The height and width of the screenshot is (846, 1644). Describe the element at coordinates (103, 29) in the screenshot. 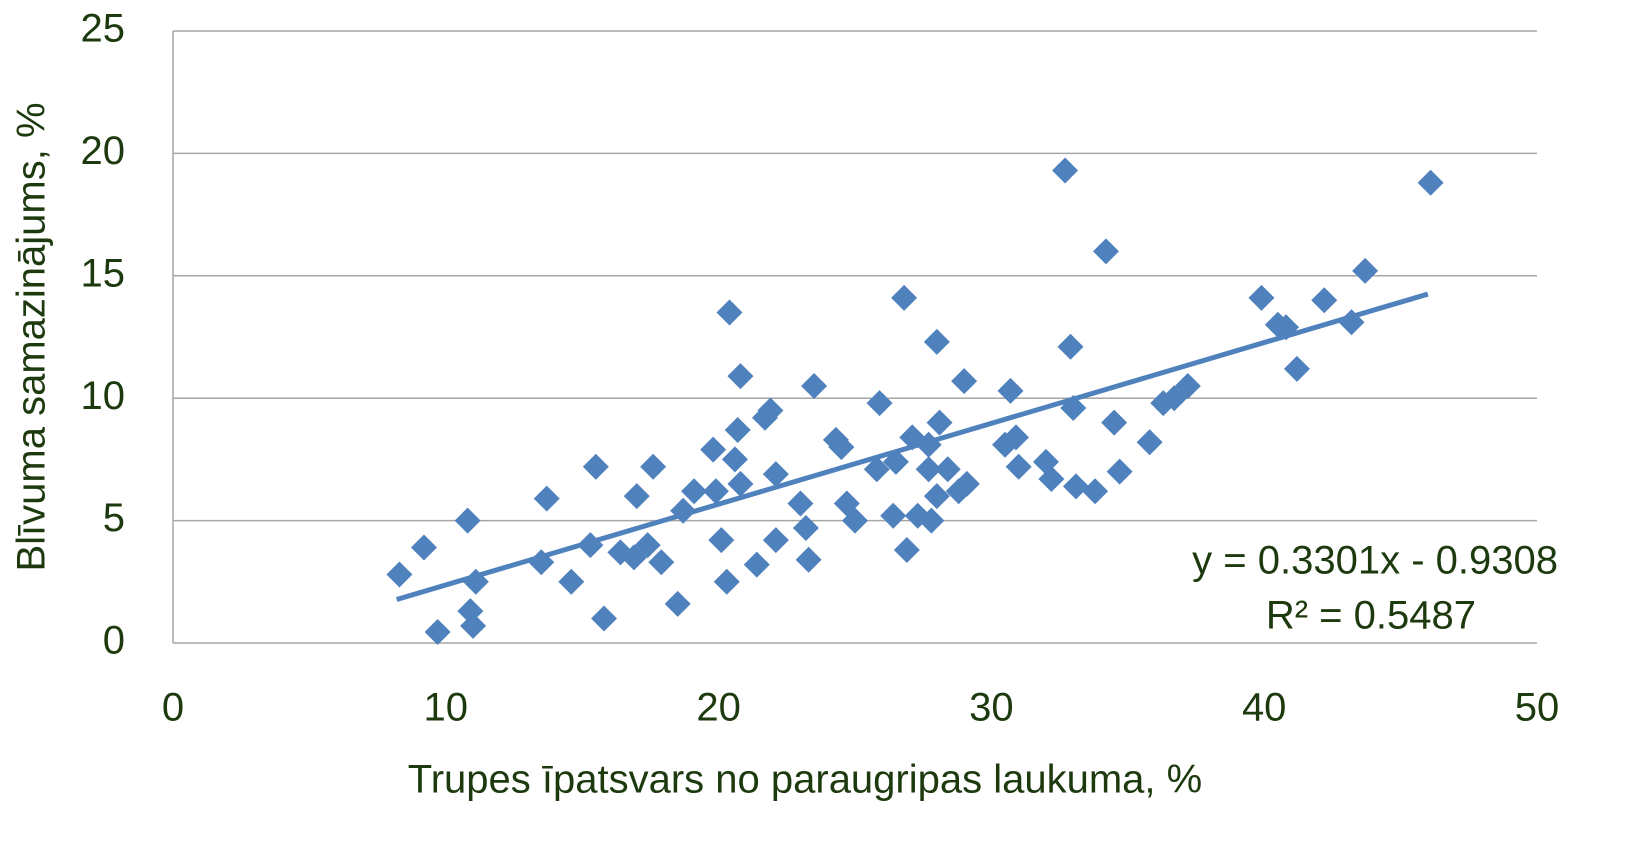

I see `y-tick-label: 25` at that location.